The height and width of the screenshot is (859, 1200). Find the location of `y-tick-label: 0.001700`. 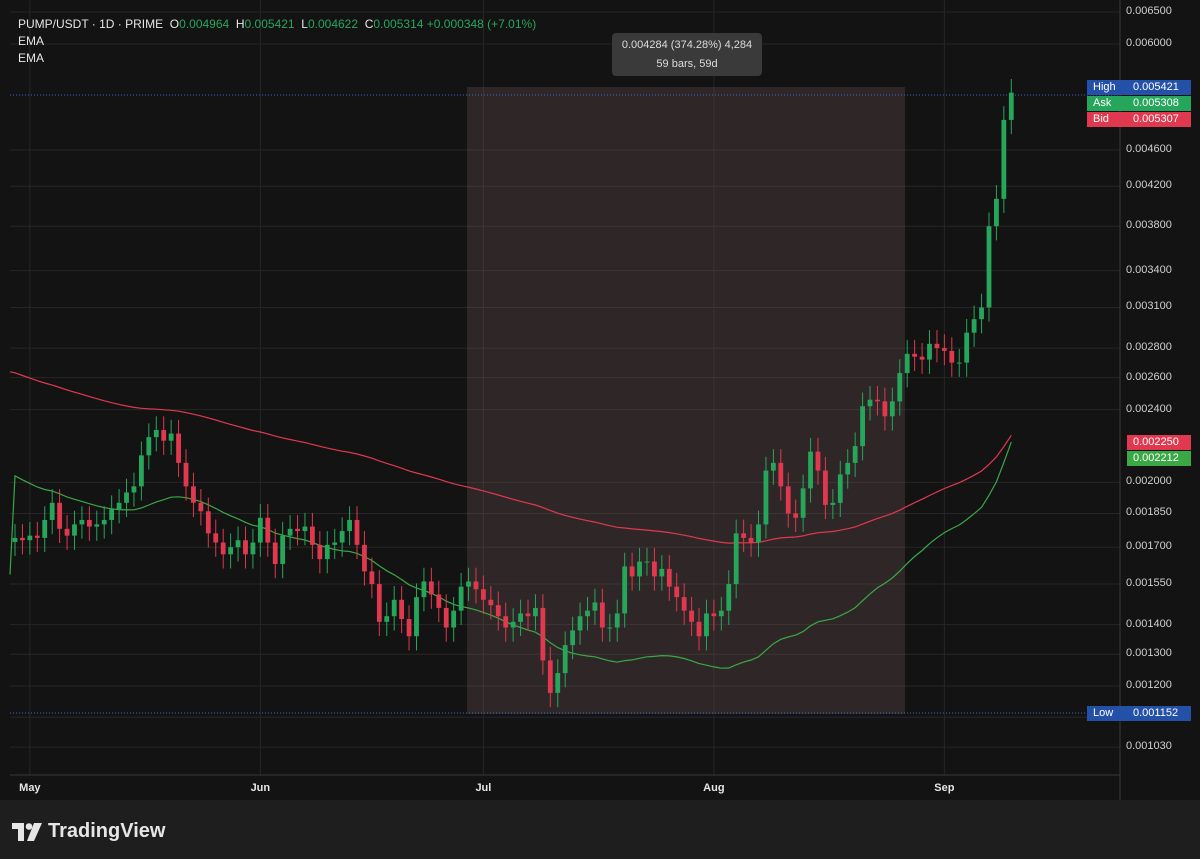

y-tick-label: 0.001700 is located at coordinates (1149, 546).